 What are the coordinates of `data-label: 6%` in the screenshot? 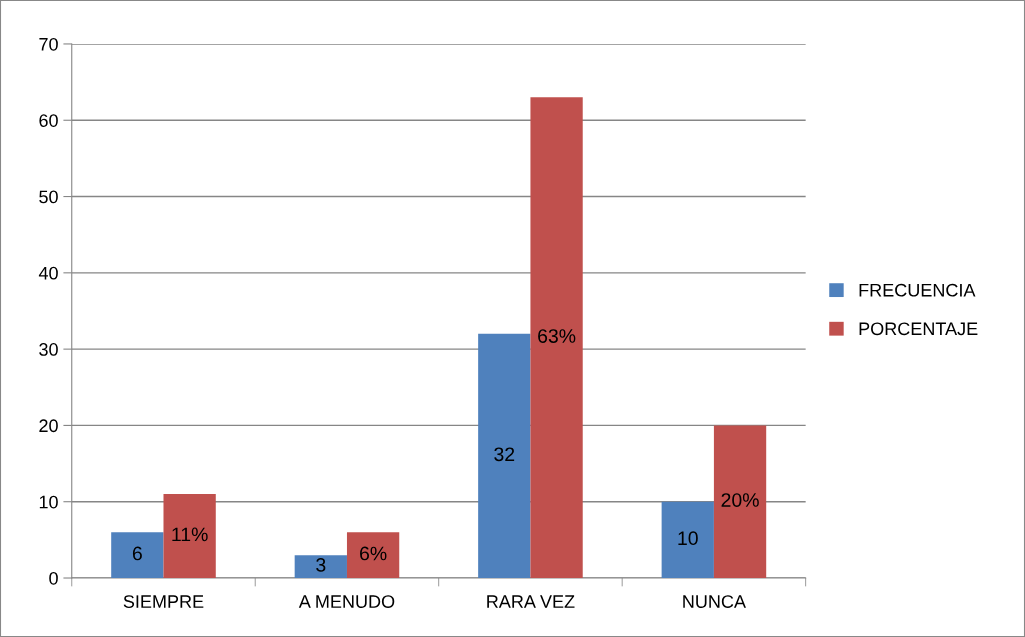 It's located at (373, 553).